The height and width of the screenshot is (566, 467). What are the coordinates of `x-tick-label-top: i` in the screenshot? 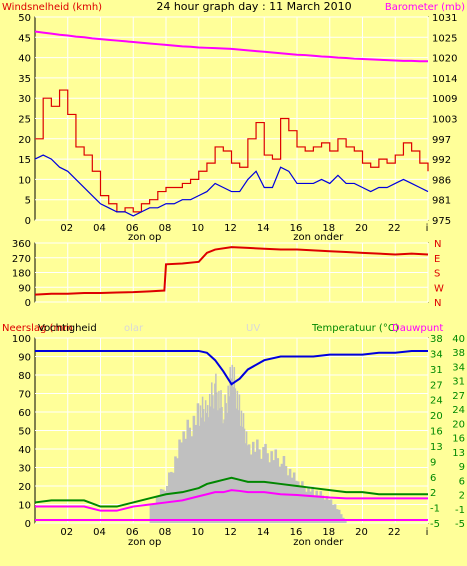 It's located at (427, 228).